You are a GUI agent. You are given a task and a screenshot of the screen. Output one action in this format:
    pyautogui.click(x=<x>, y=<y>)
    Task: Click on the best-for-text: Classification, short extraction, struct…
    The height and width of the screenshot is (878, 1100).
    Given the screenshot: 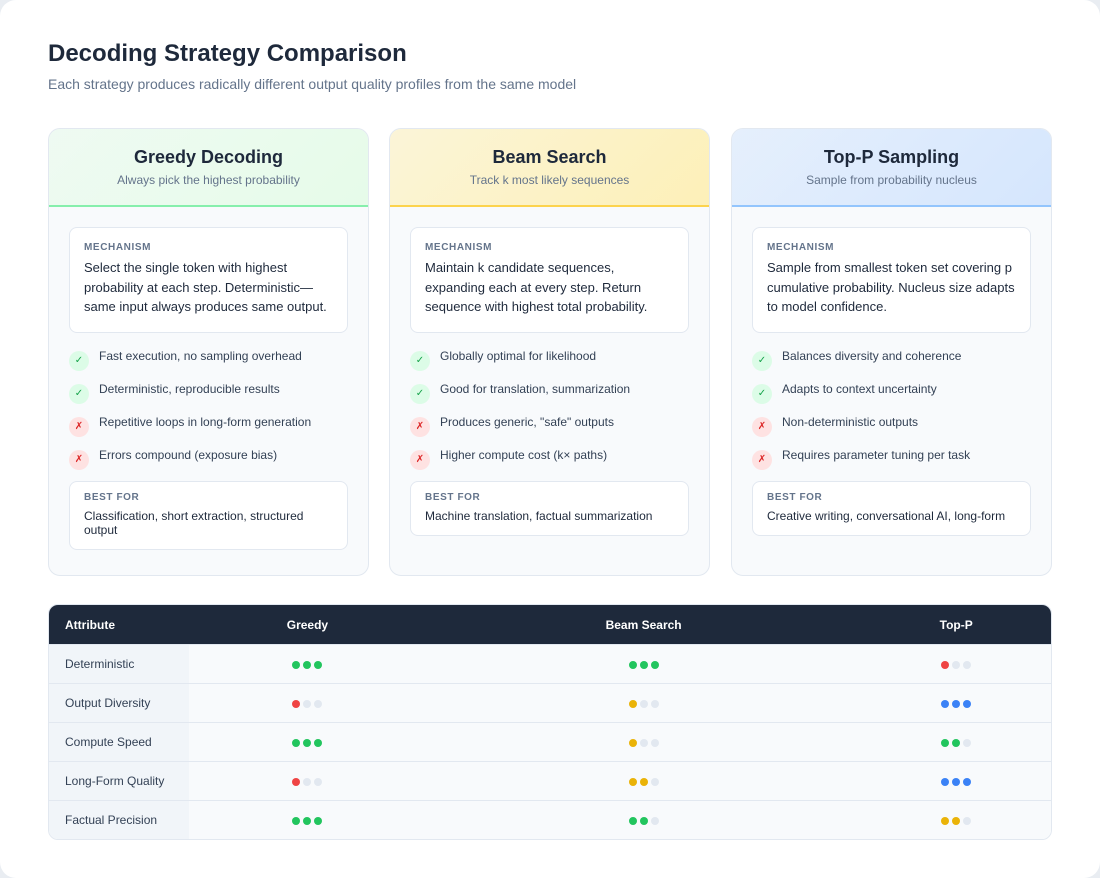 What is the action you would take?
    pyautogui.click(x=194, y=522)
    